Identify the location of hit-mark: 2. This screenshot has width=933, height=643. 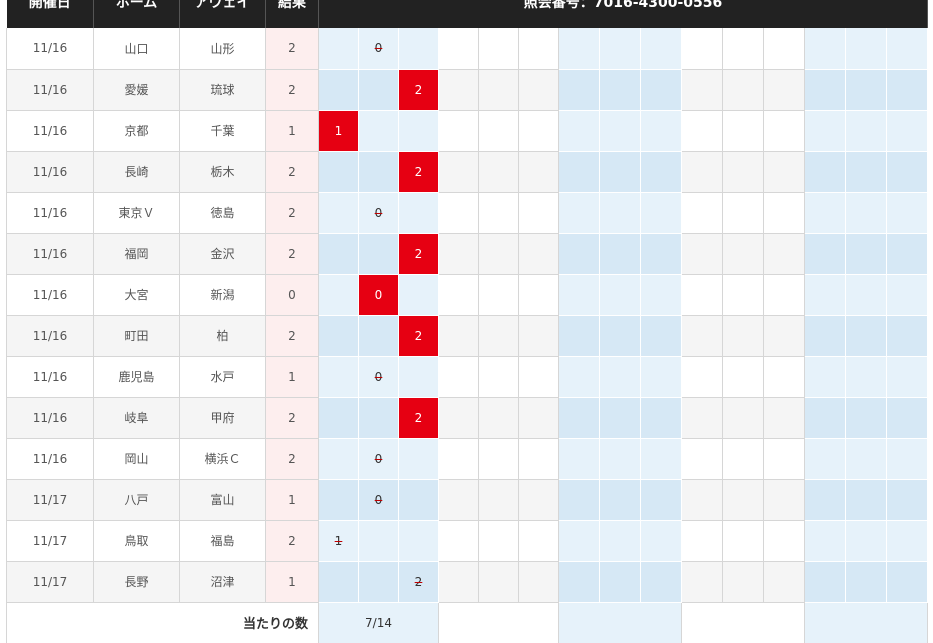
(418, 417).